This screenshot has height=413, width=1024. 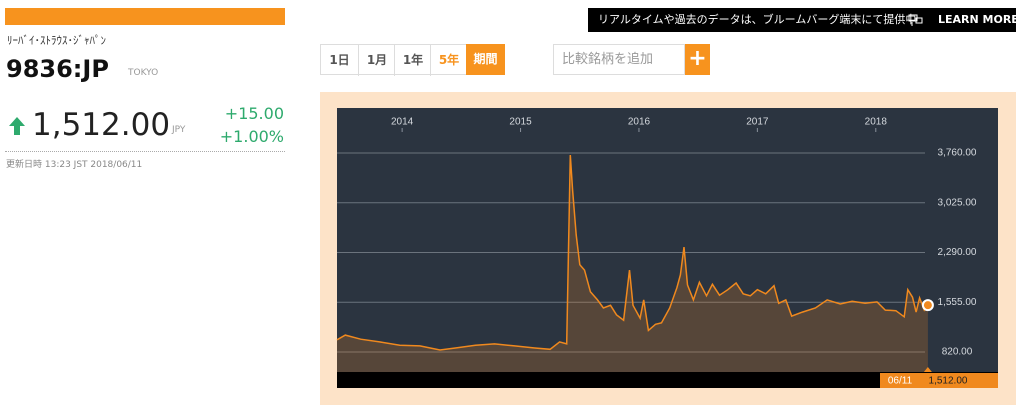 What do you see at coordinates (376, 60) in the screenshot?
I see `range-button: 1月` at bounding box center [376, 60].